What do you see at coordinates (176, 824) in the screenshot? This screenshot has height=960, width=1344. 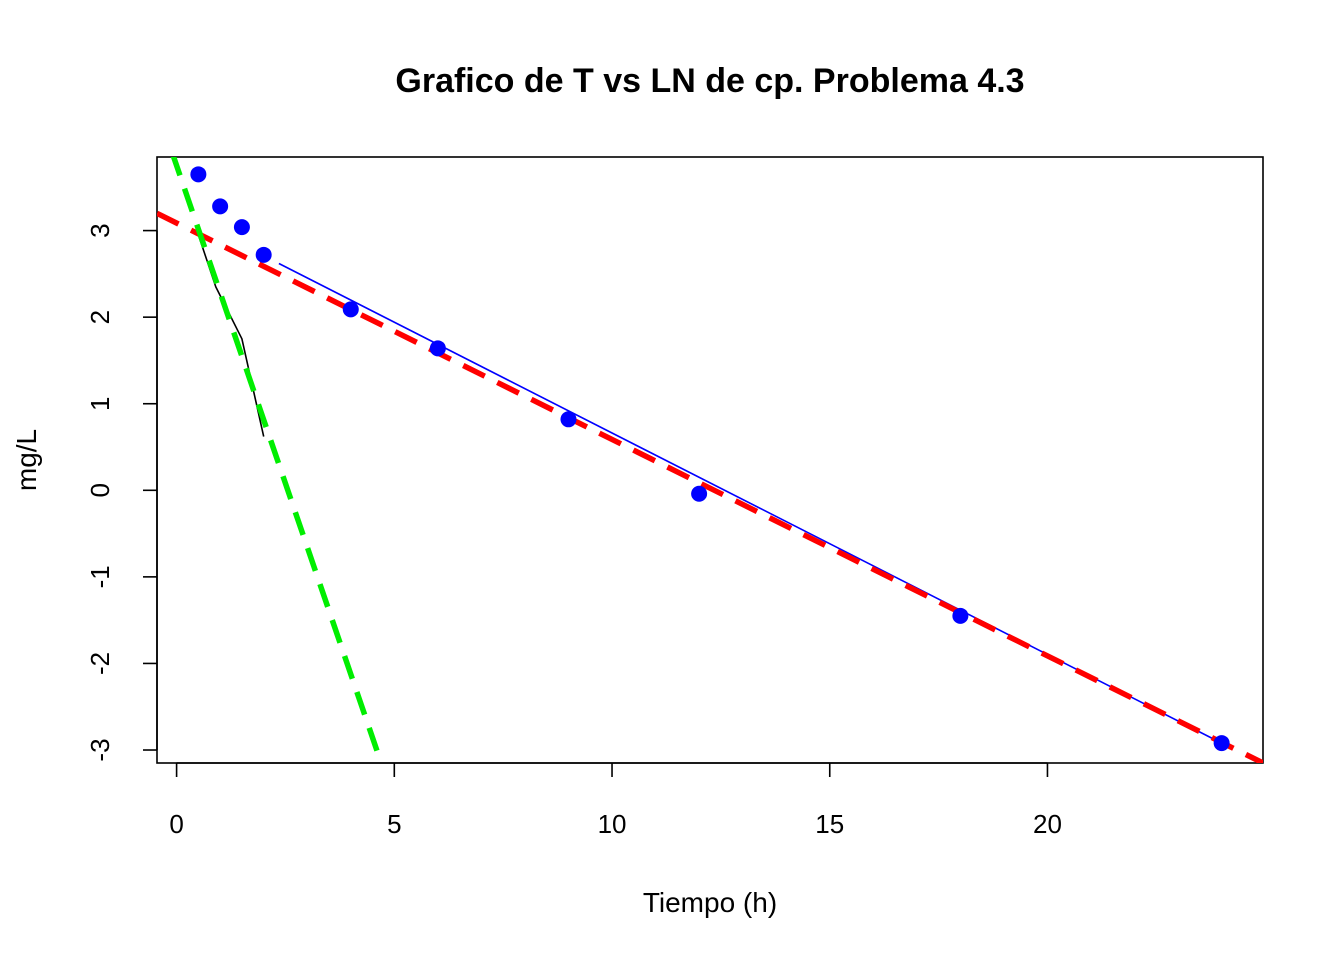 I see `x-tick-label: 0` at bounding box center [176, 824].